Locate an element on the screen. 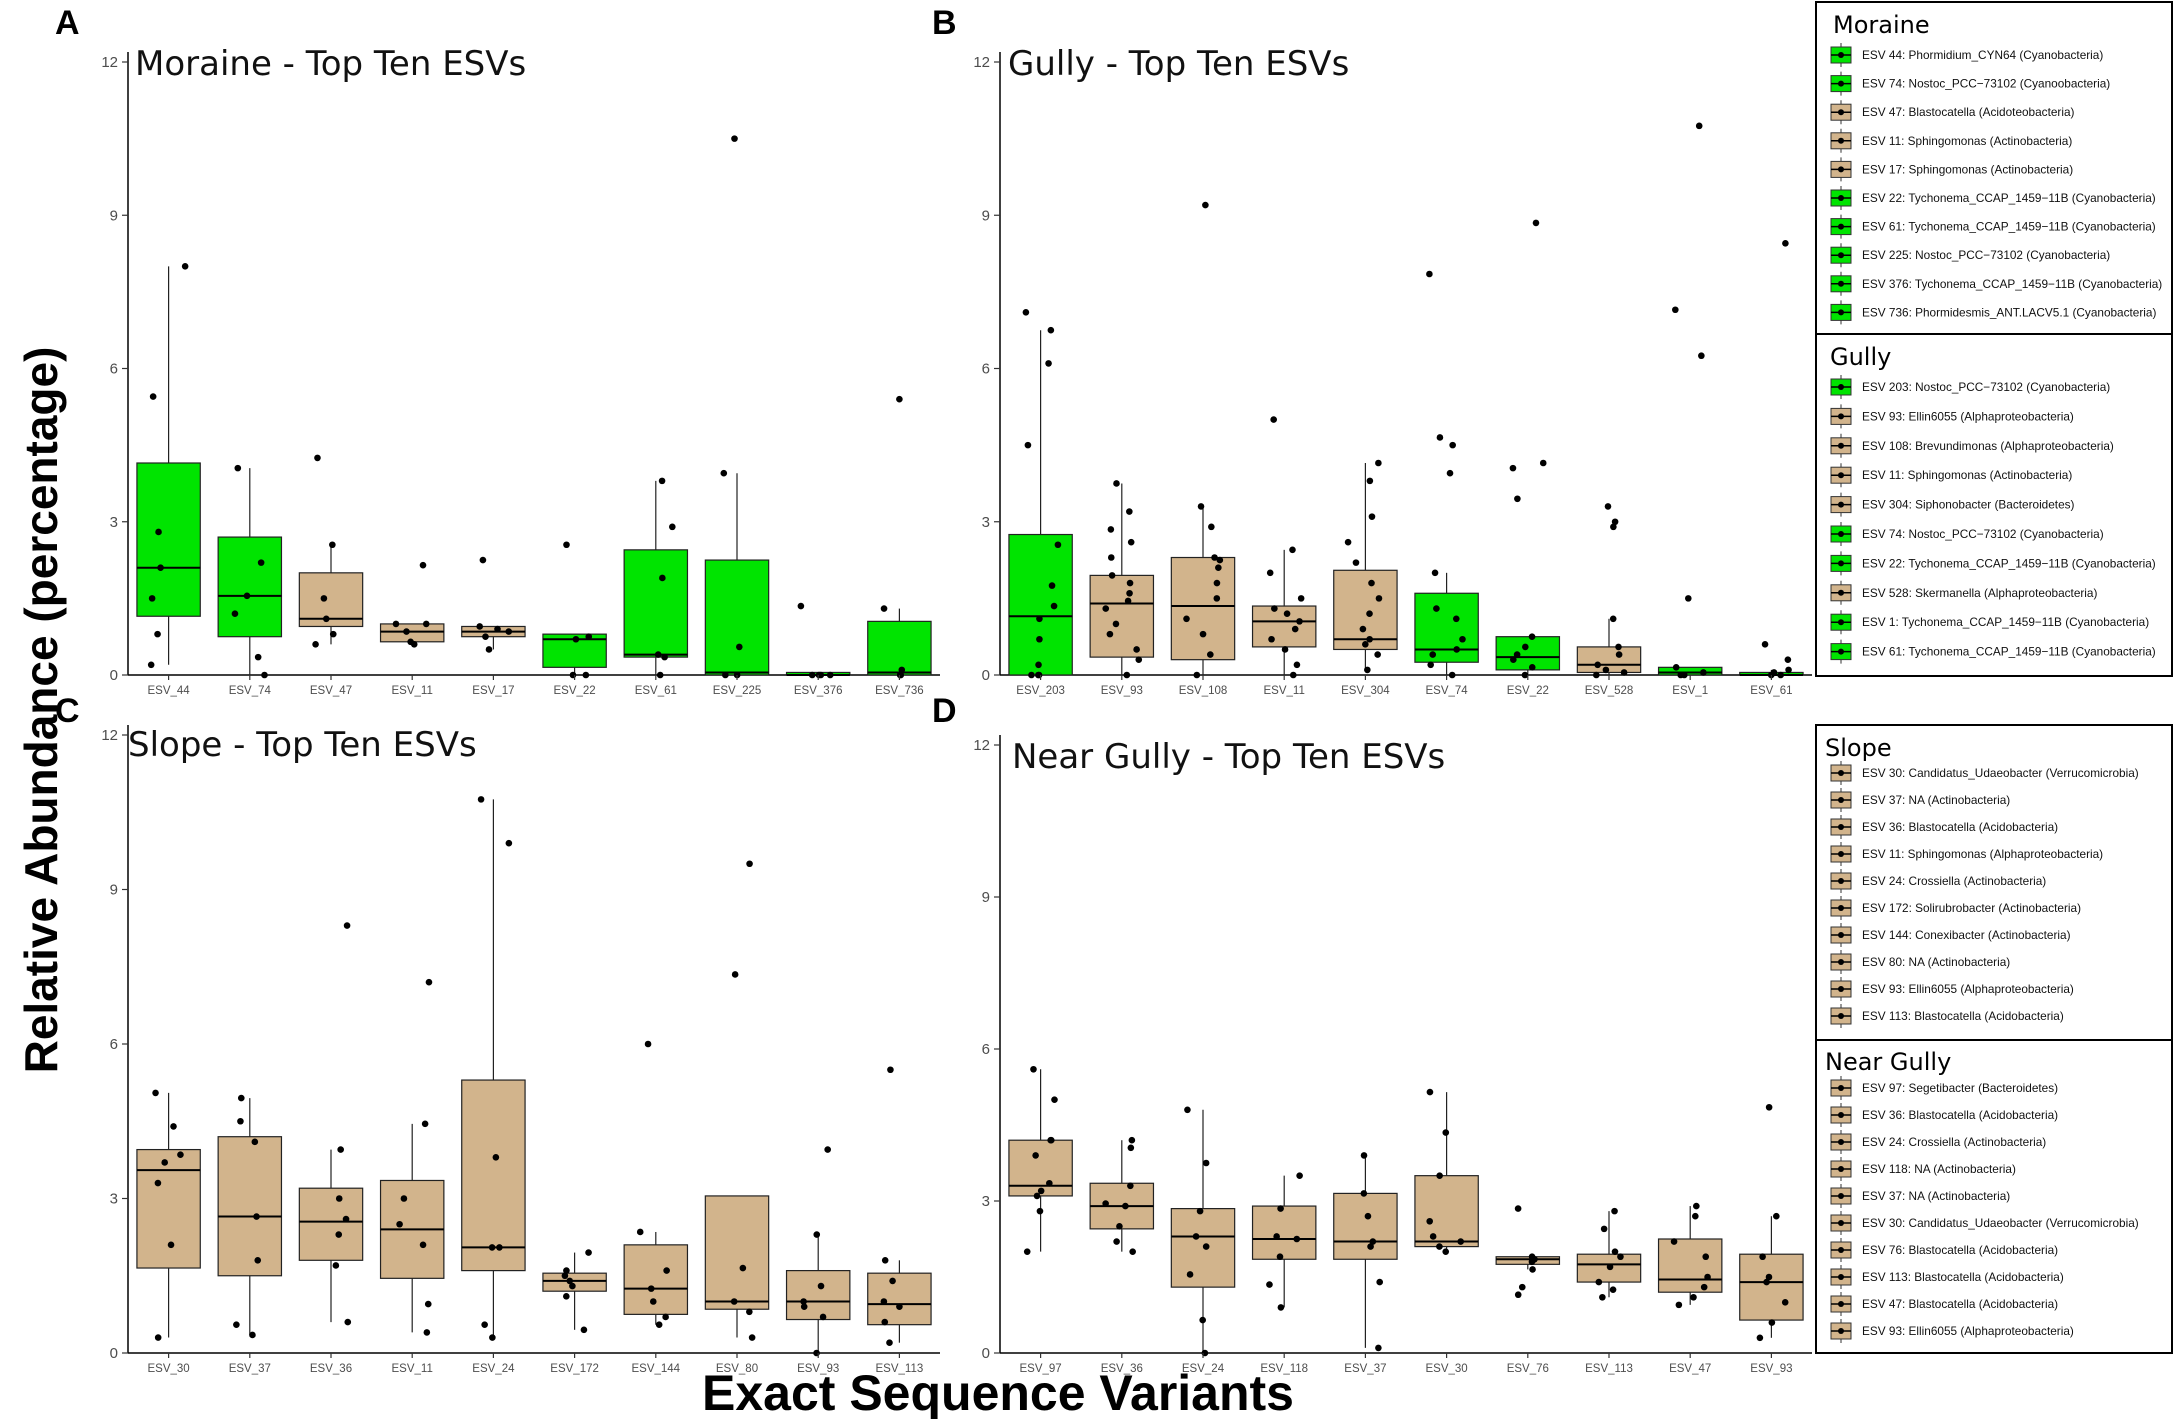  x-tick-label: ESV_24 is located at coordinates (1203, 1369).